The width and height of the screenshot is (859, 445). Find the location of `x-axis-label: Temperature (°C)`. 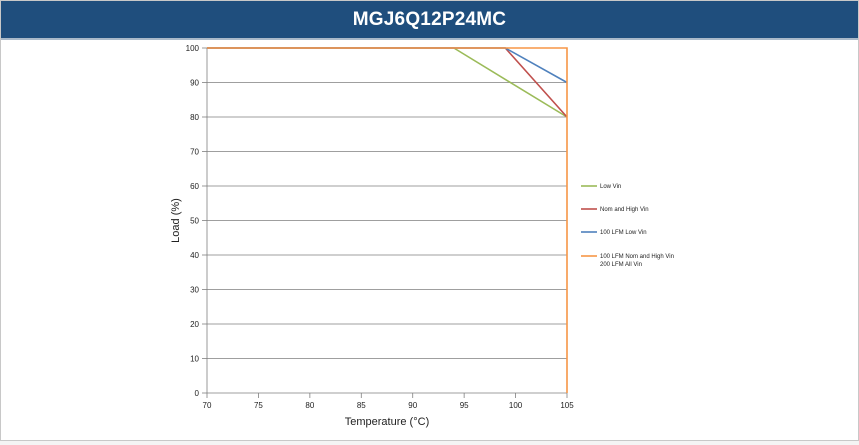

x-axis-label: Temperature (°C) is located at coordinates (387, 422).